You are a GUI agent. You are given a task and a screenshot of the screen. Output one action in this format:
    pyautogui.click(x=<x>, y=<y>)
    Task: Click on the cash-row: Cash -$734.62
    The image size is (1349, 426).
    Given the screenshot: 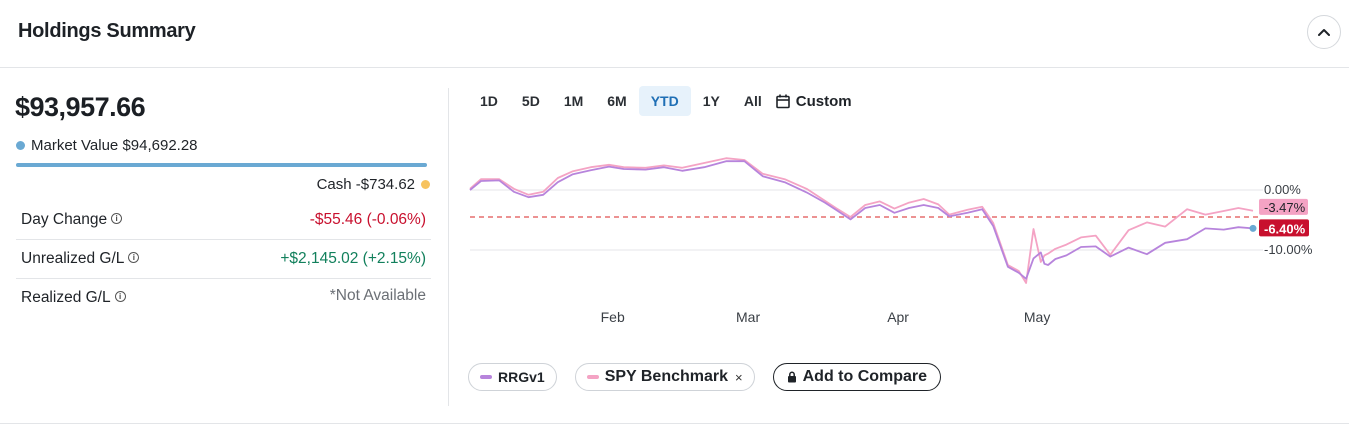 What is the action you would take?
    pyautogui.click(x=373, y=184)
    